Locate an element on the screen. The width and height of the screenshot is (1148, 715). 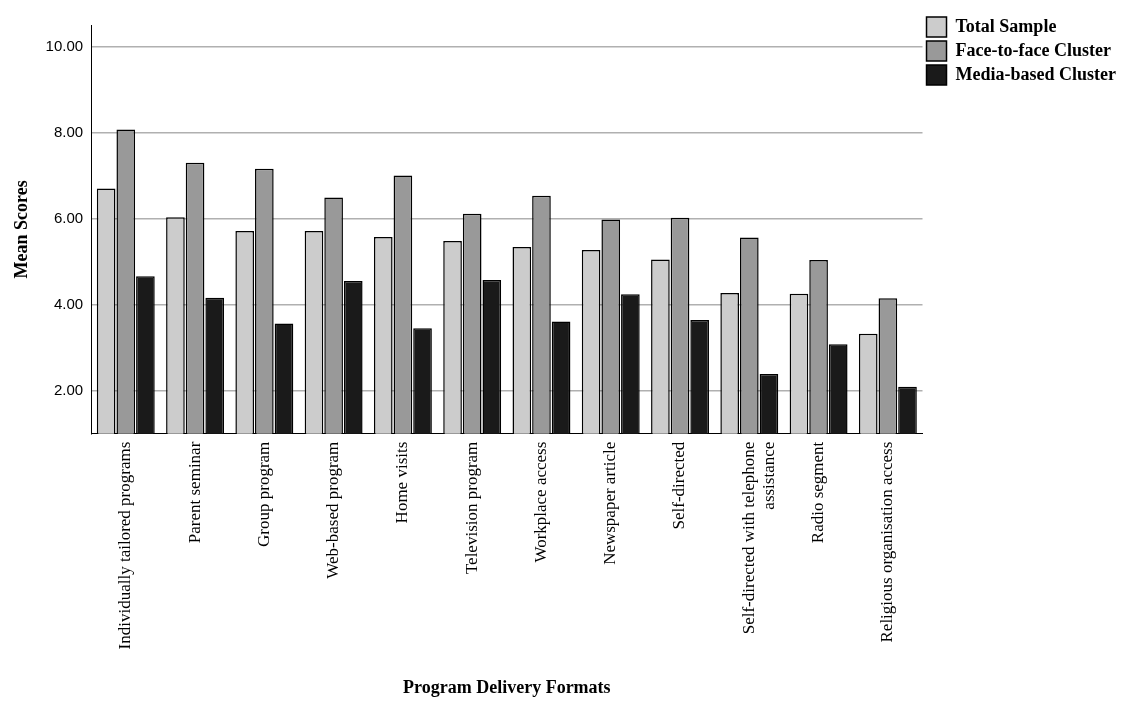
legend-label: Face-to-face Cluster is located at coordinates (1033, 49).